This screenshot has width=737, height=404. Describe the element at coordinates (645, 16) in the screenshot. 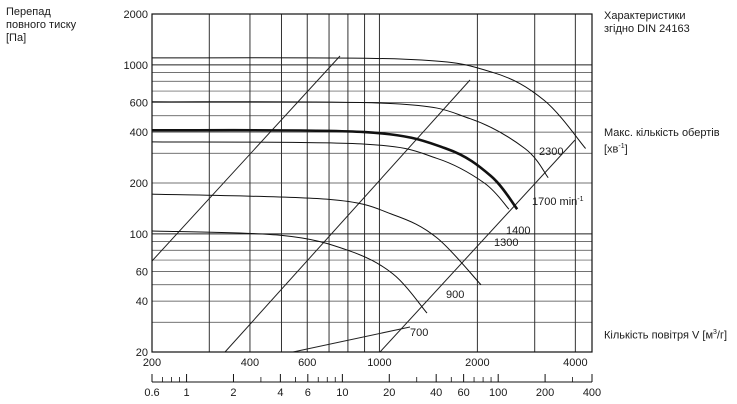

I see `standard-label-line: Характеристики` at that location.